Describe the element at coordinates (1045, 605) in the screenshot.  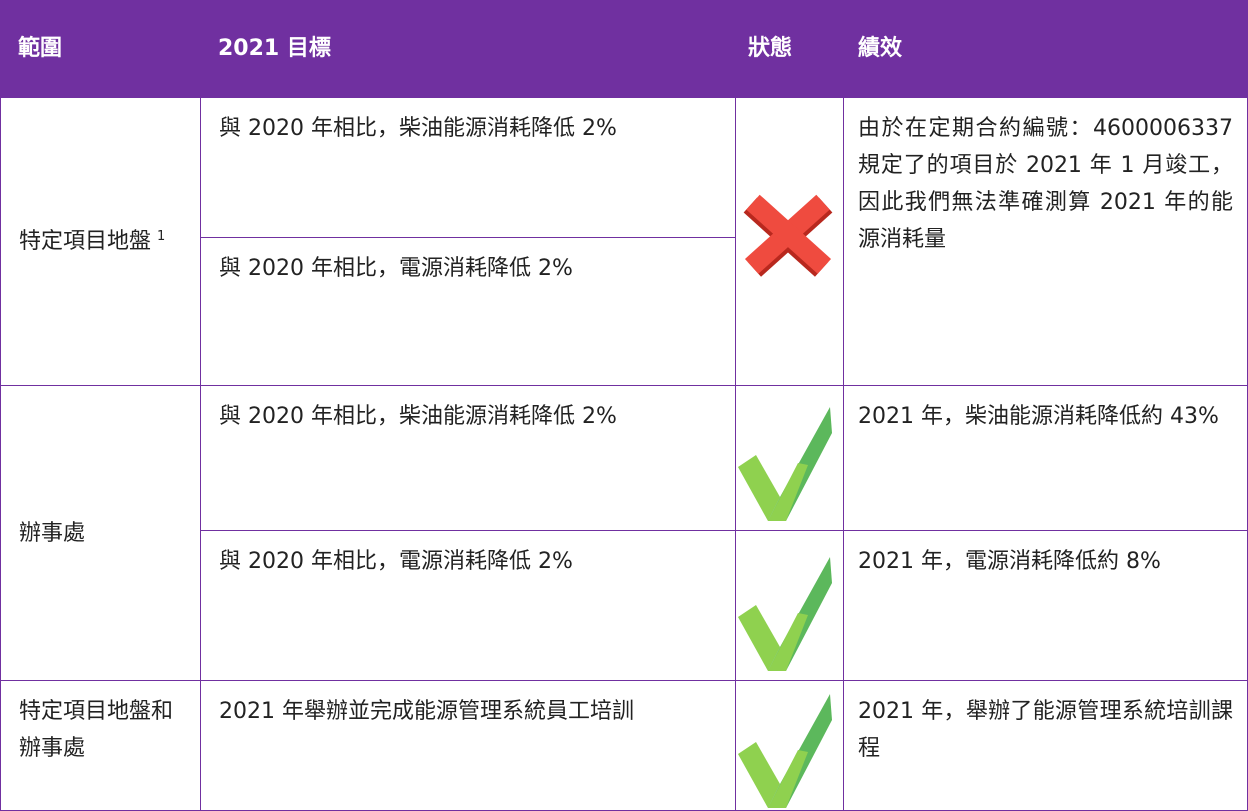
I see `performance-cell: 2021 年，電源消耗降低約 8%` at that location.